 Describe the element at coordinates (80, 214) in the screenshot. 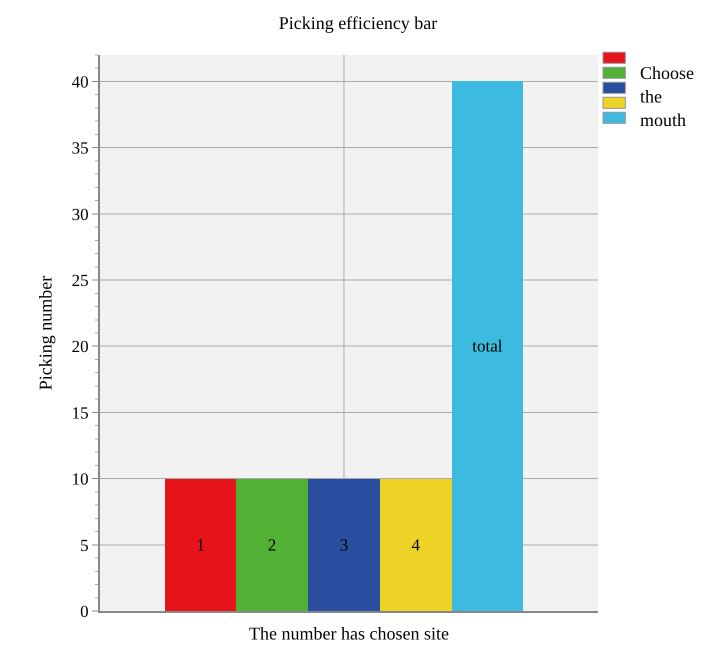

I see `y-tick-label: 30` at that location.